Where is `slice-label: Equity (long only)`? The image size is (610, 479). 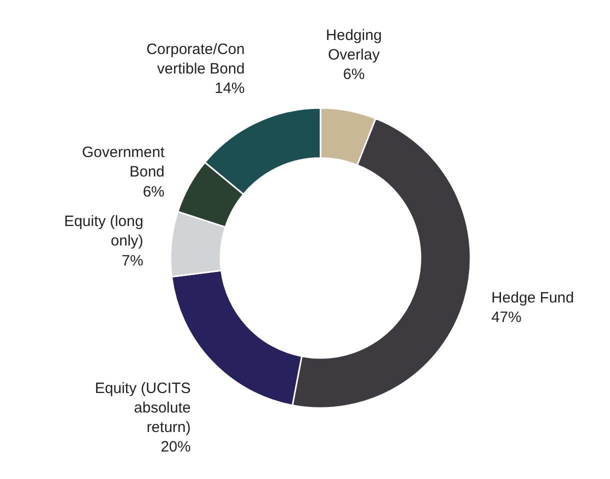
slice-label: Equity (long only) is located at coordinates (104, 231).